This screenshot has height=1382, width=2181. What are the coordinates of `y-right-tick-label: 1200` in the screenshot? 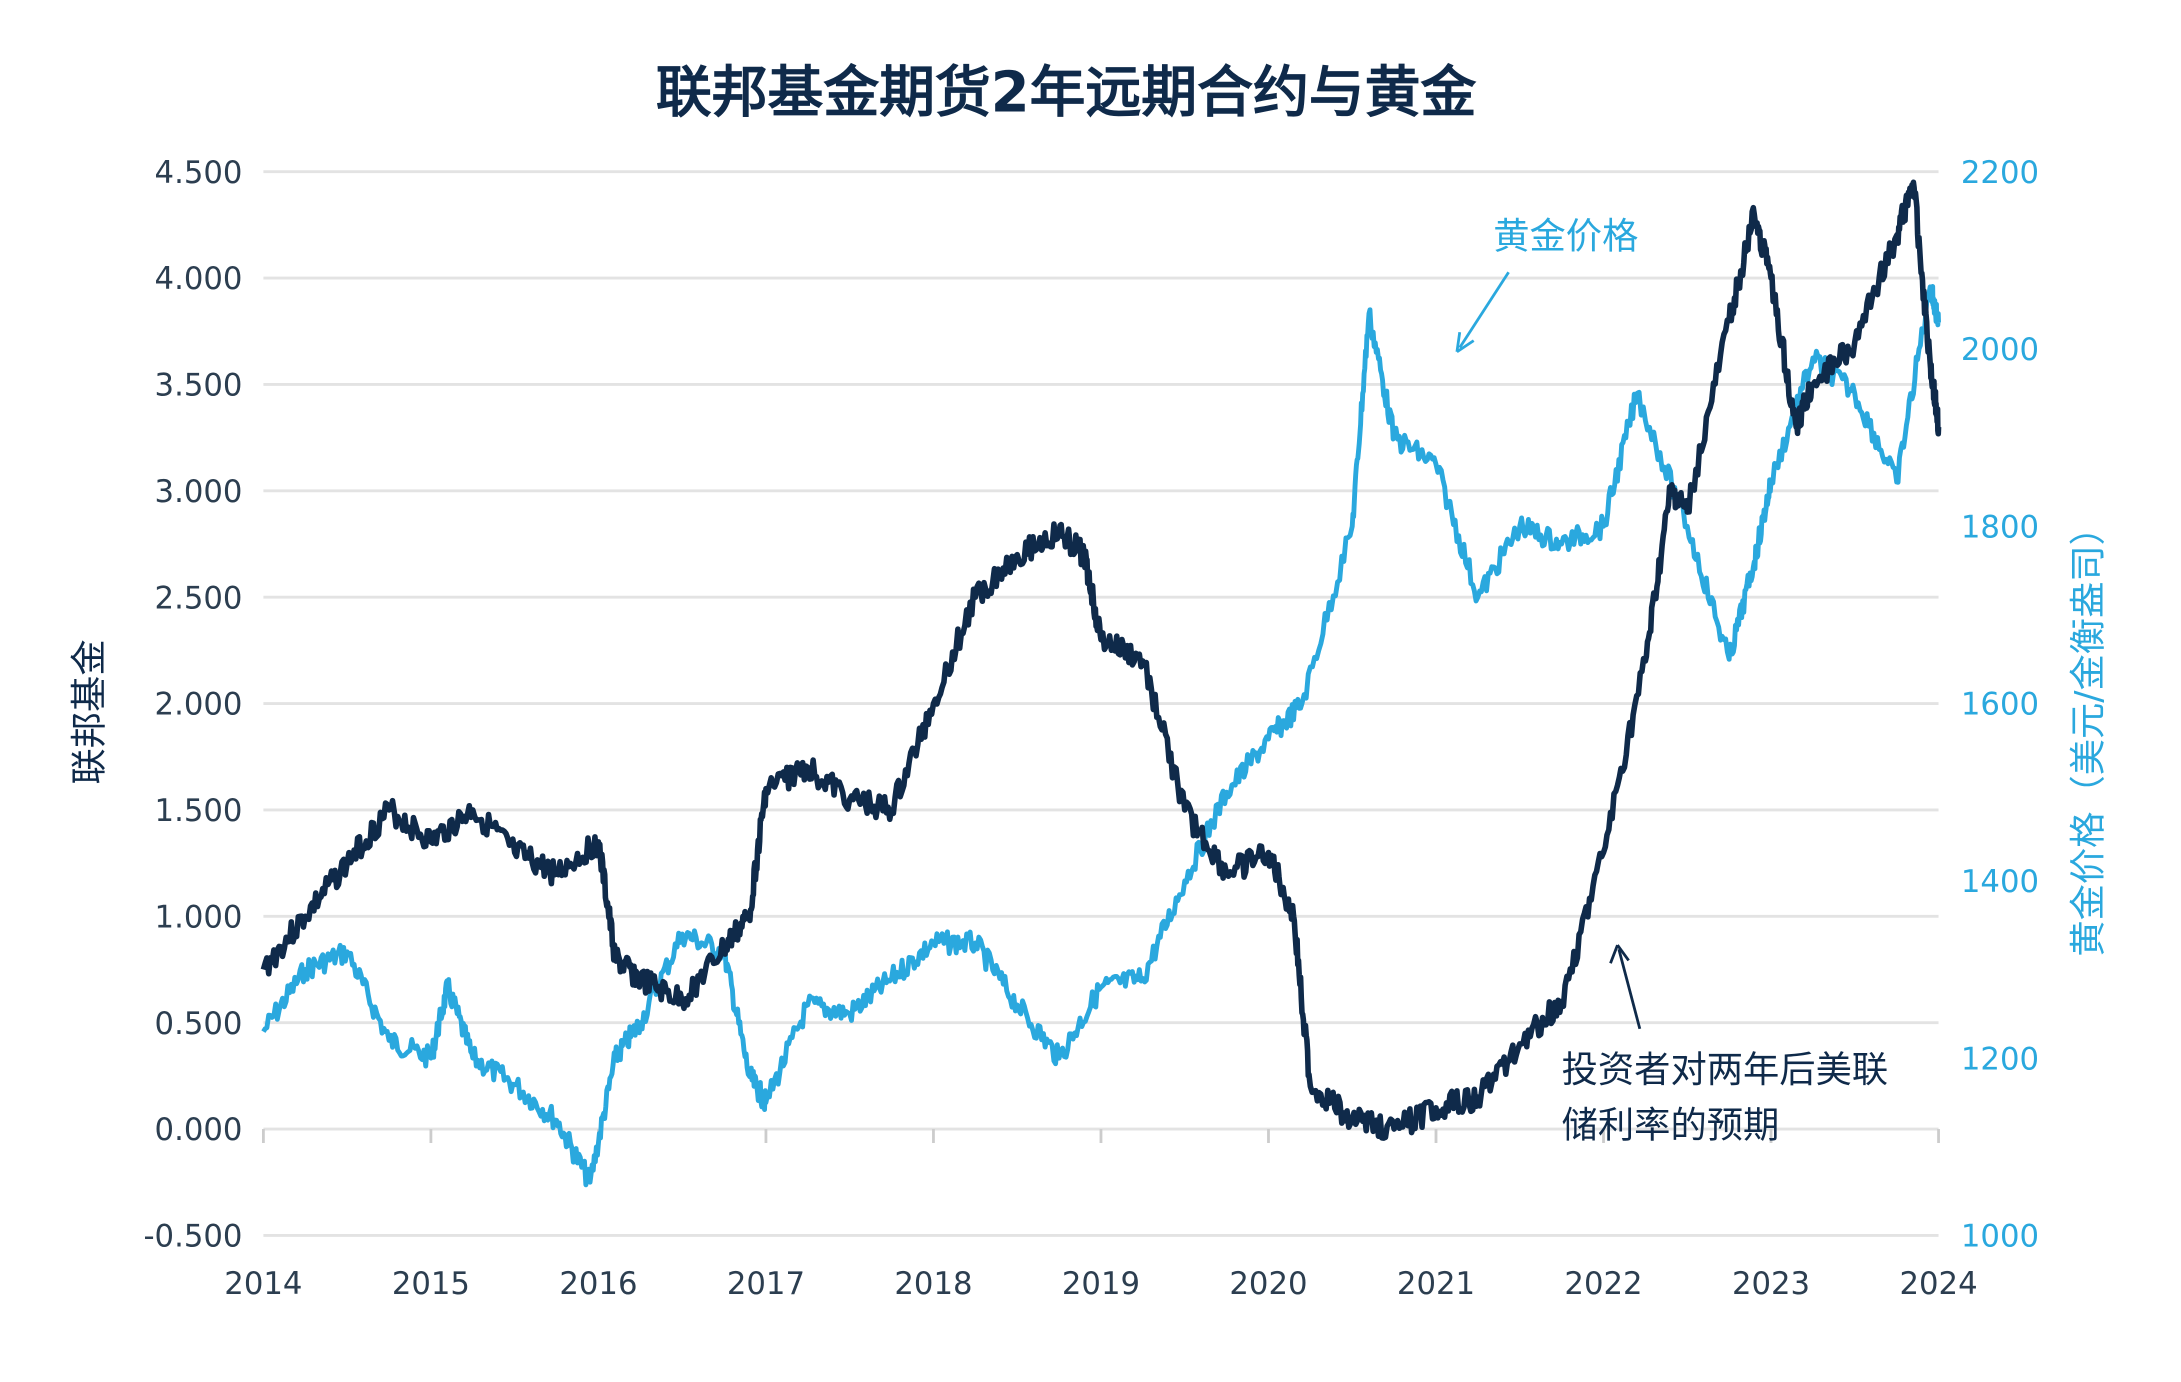 It's located at (2000, 1059).